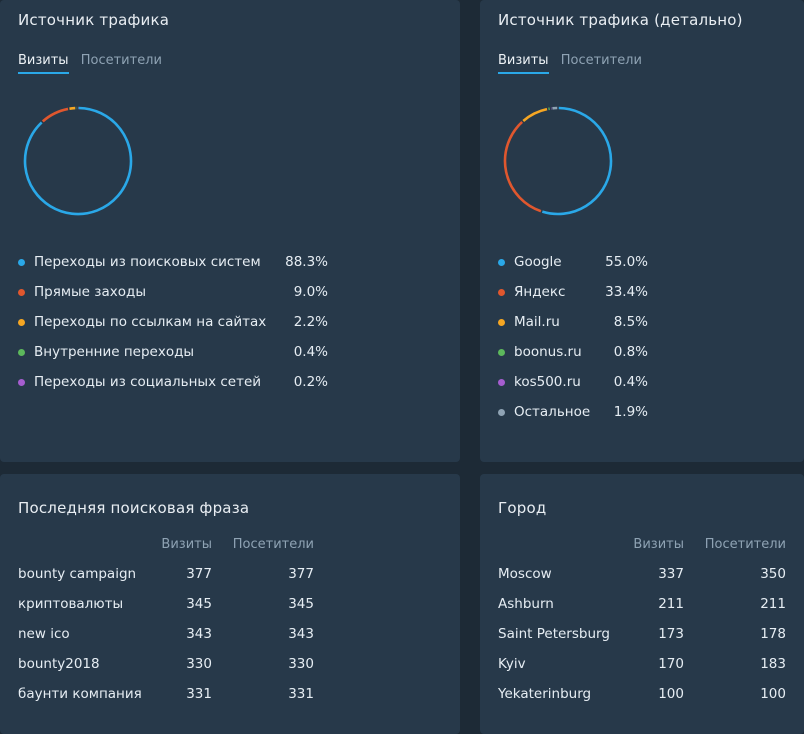 The height and width of the screenshot is (734, 804). Describe the element at coordinates (548, 352) in the screenshot. I see `legend-label: boonus.ru` at that location.